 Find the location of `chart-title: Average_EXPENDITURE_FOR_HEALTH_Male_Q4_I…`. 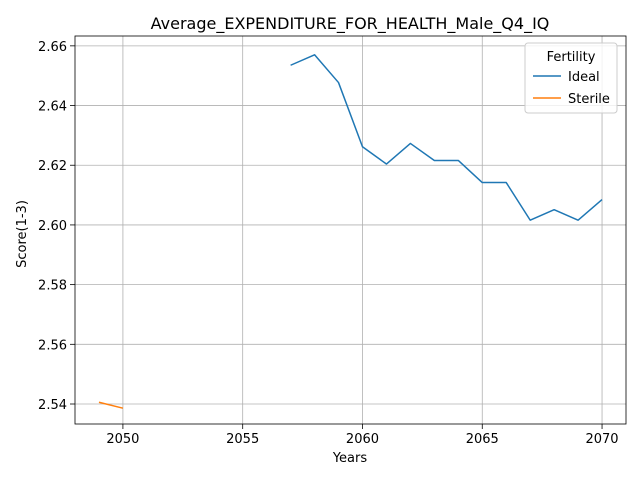

chart-title: Average_EXPENDITURE_FOR_HEALTH_Male_Q4_I… is located at coordinates (350, 24).